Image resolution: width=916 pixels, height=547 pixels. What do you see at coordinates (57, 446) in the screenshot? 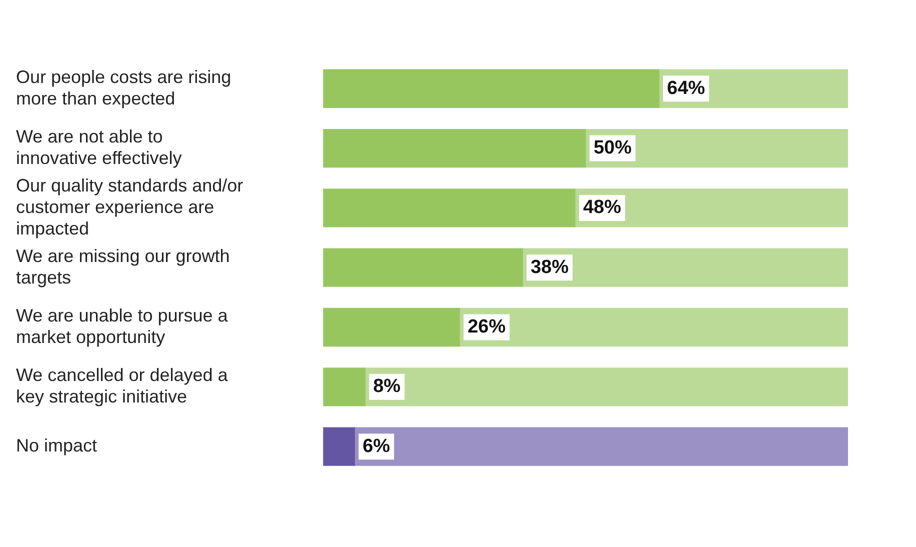
I see `y-tick-label: No impact` at bounding box center [57, 446].